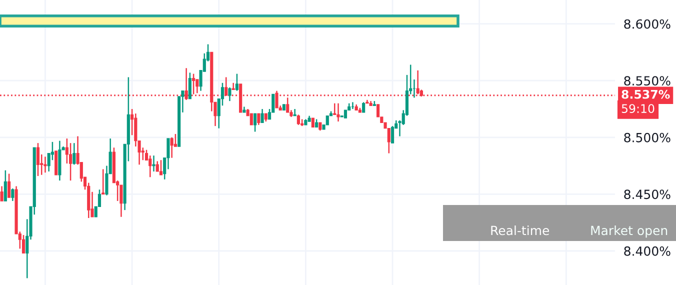  What do you see at coordinates (520, 231) in the screenshot?
I see `annotation: Real-time` at bounding box center [520, 231].